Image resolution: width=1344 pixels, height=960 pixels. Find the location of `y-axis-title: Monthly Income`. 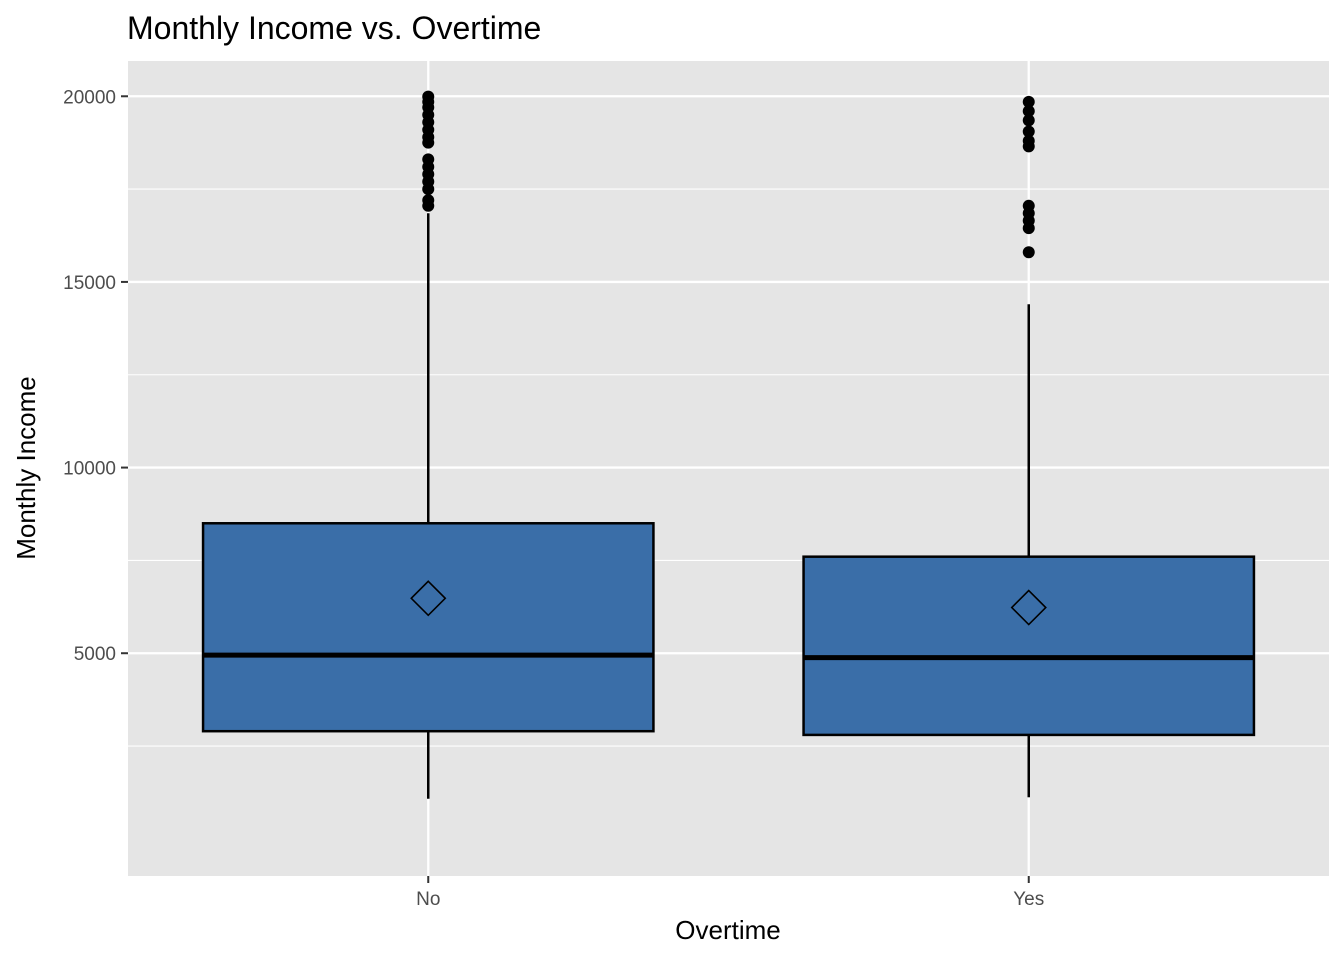

y-axis-title: Monthly Income is located at coordinates (26, 468).